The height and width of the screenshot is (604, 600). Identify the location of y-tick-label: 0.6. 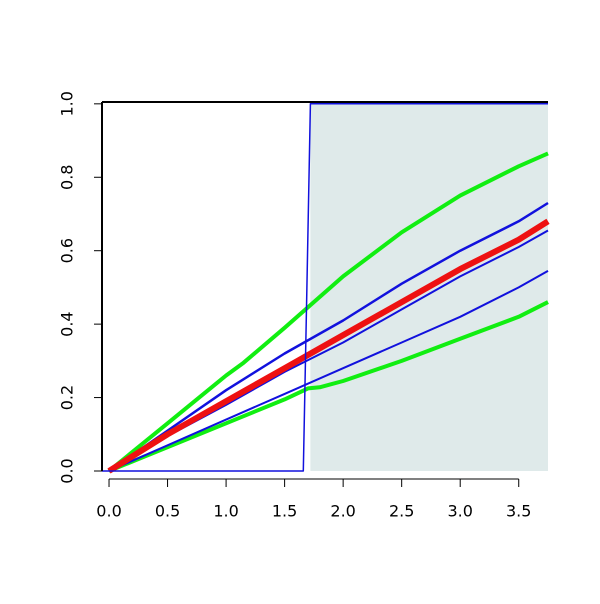
(67, 250).